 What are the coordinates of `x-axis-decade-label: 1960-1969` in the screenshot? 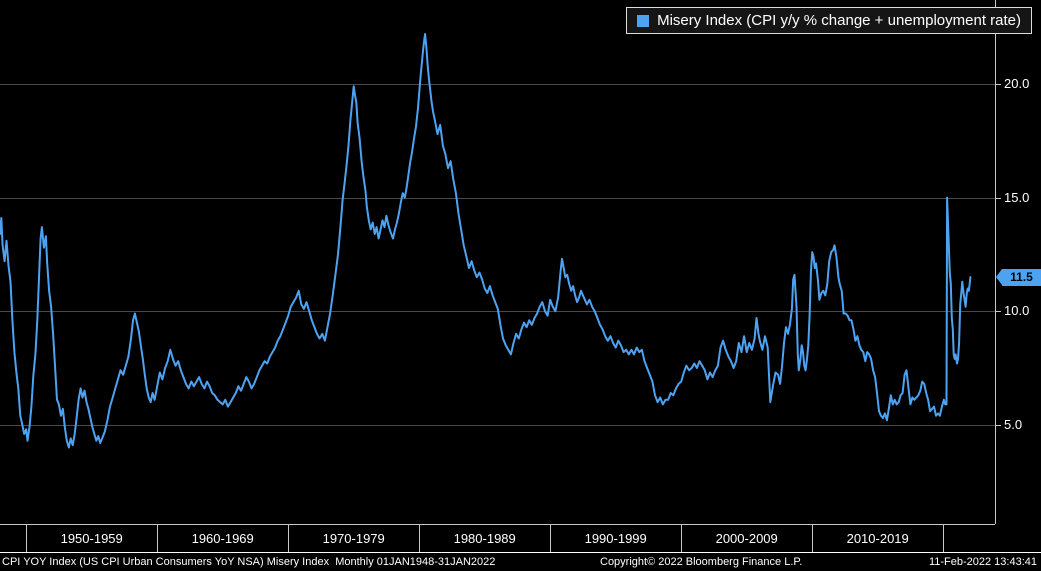 It's located at (222, 538).